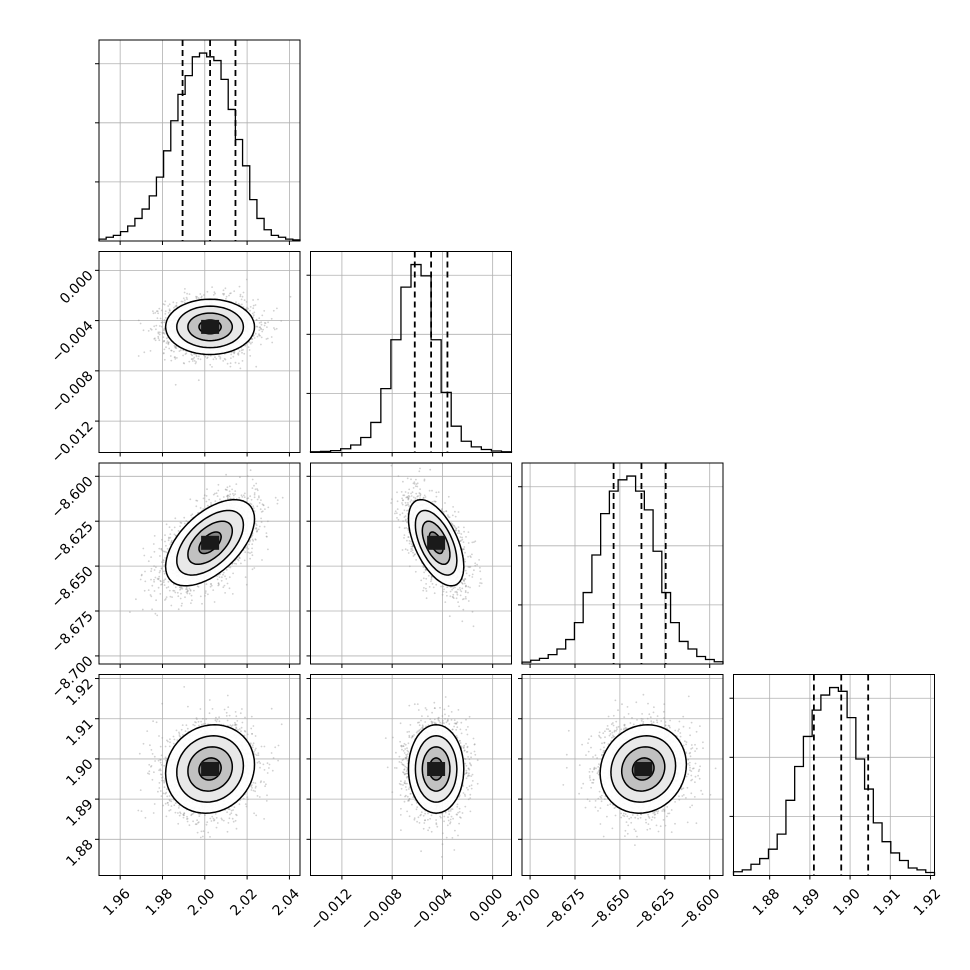 The width and height of the screenshot is (970, 970). Describe the element at coordinates (73, 498) in the screenshot. I see `y-tick-label: −8.600` at that location.